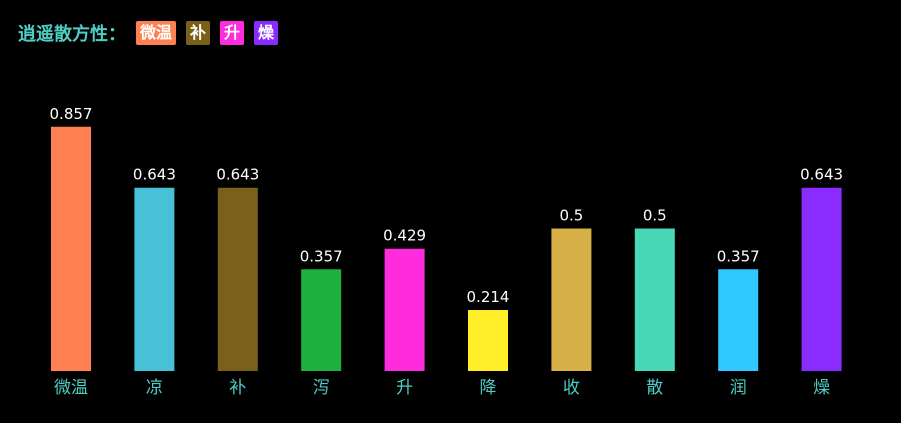 This screenshot has height=423, width=901. Describe the element at coordinates (654, 388) in the screenshot. I see `category-label-7: 散` at that location.